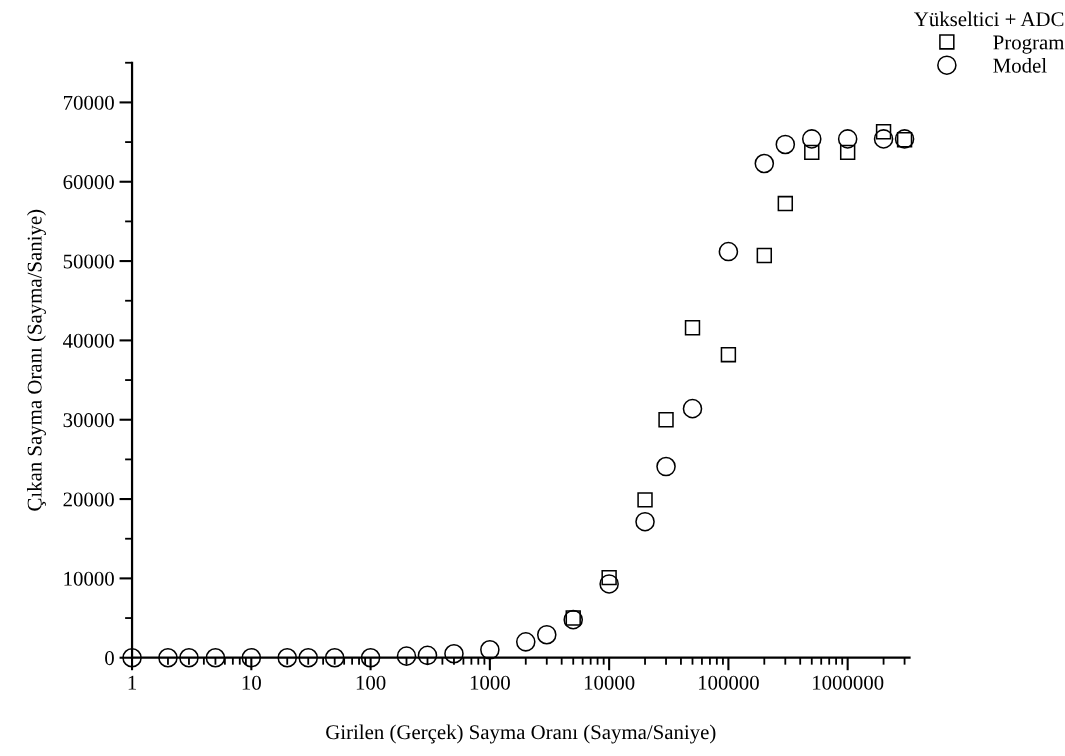 The image size is (1065, 756). I want to click on y-tick-label: 50000, so click(88, 261).